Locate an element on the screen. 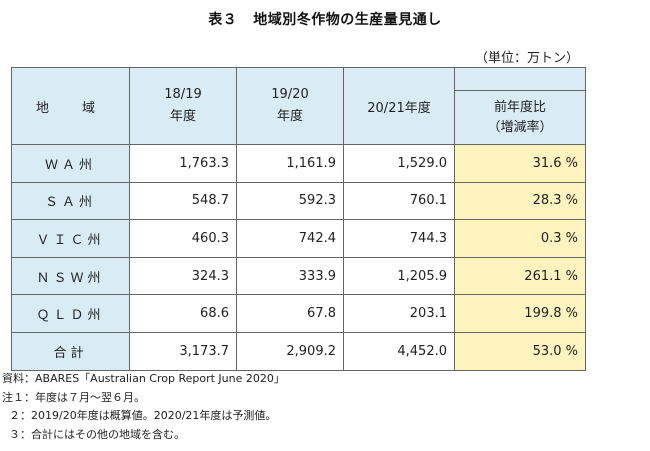 This screenshot has height=451, width=650. header-1920-line1: 19/20 is located at coordinates (290, 94).